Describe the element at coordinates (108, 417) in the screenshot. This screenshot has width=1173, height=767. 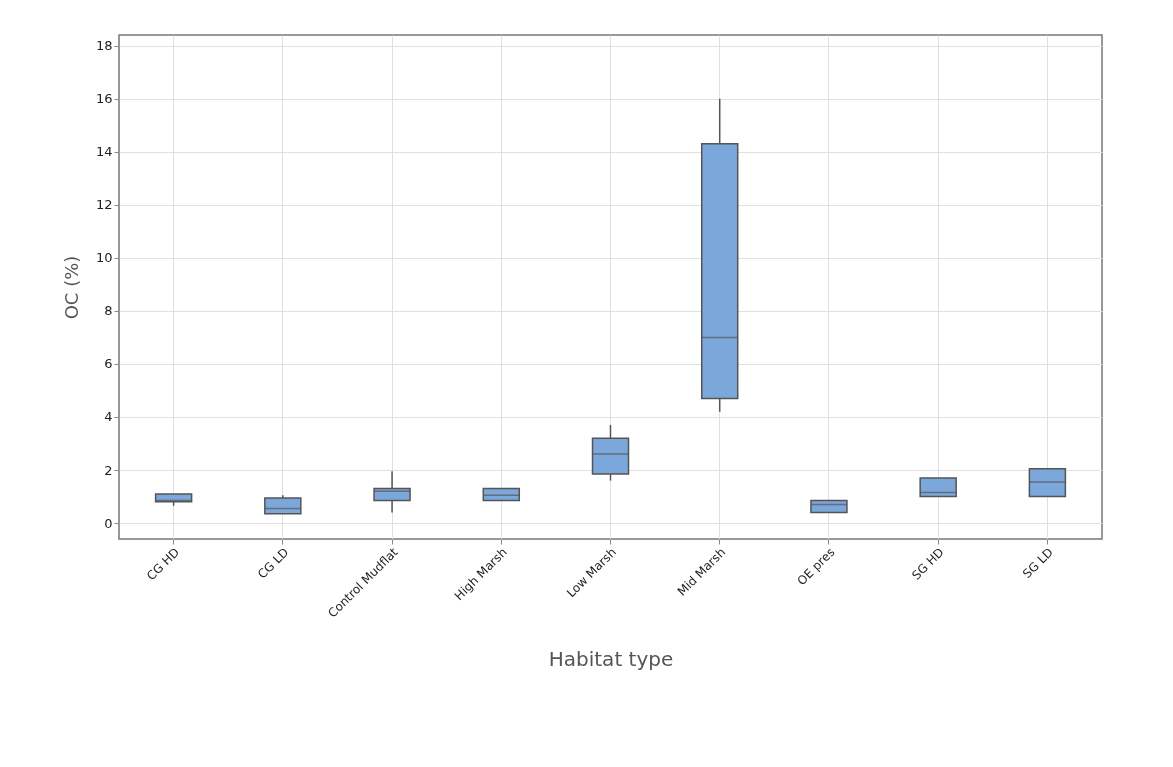
I see `y-tick-label: 4` at that location.